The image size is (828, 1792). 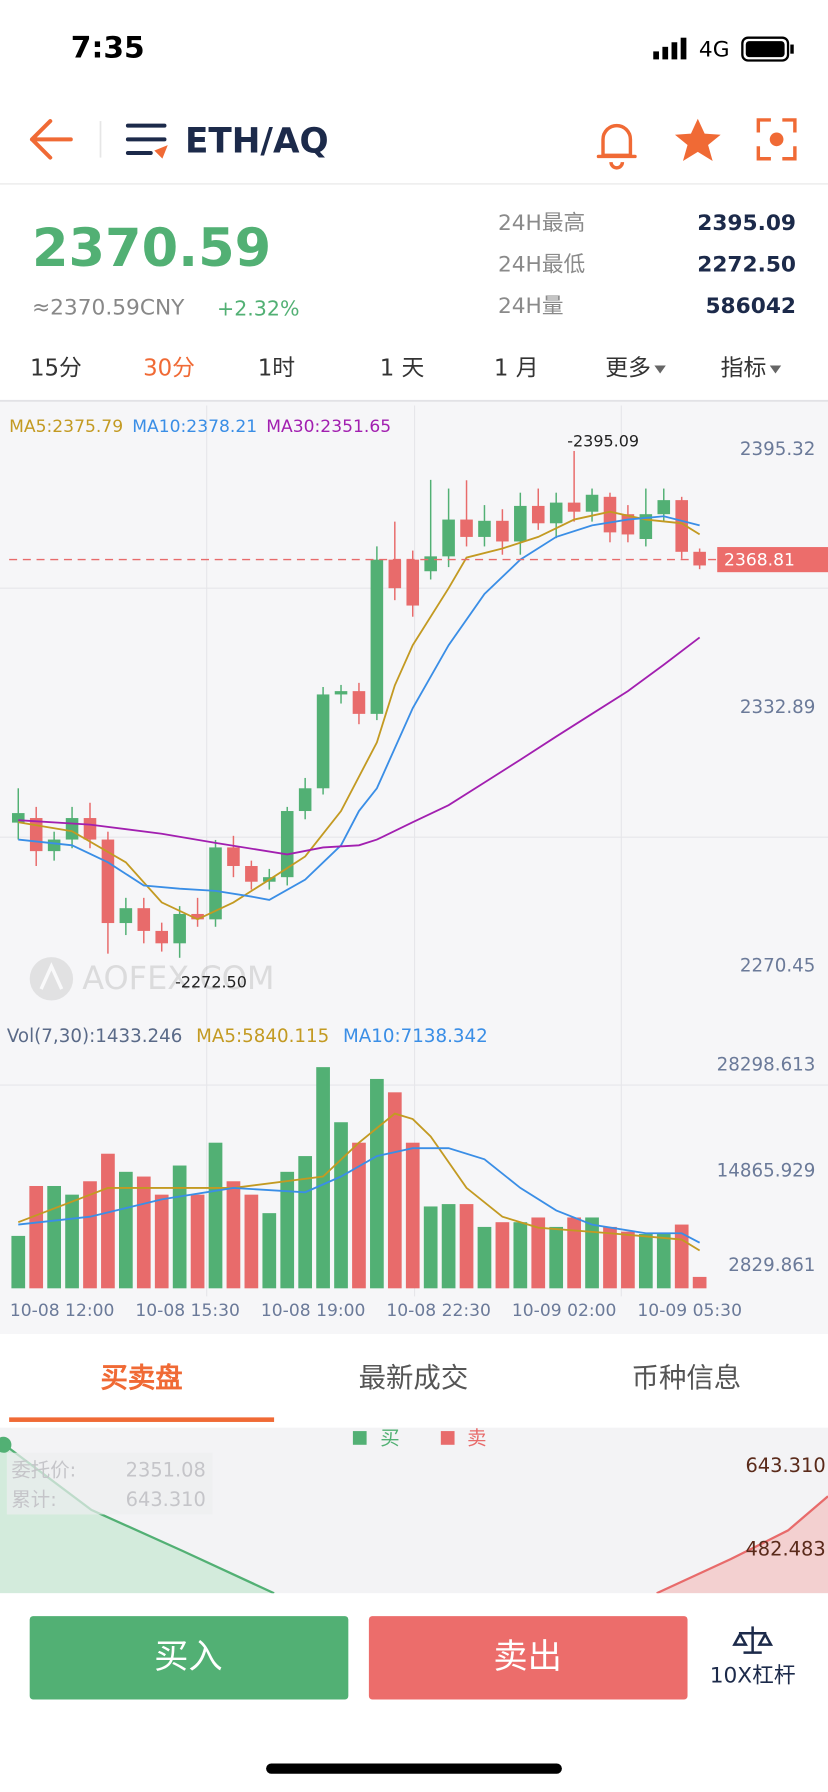 I want to click on last-price-tag, so click(x=772, y=560).